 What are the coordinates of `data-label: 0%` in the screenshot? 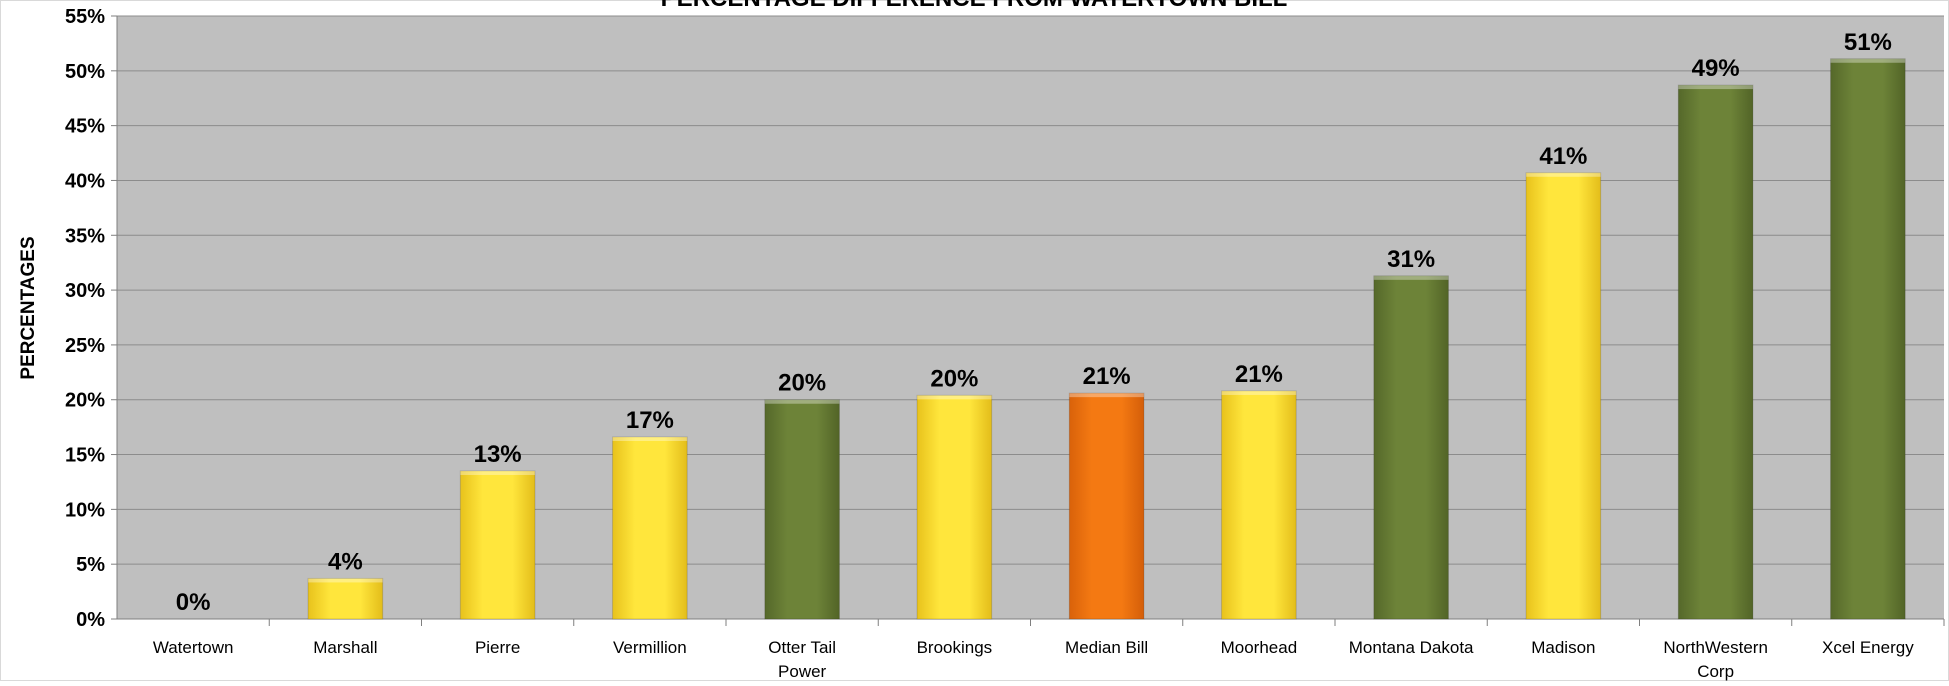 It's located at (193, 602).